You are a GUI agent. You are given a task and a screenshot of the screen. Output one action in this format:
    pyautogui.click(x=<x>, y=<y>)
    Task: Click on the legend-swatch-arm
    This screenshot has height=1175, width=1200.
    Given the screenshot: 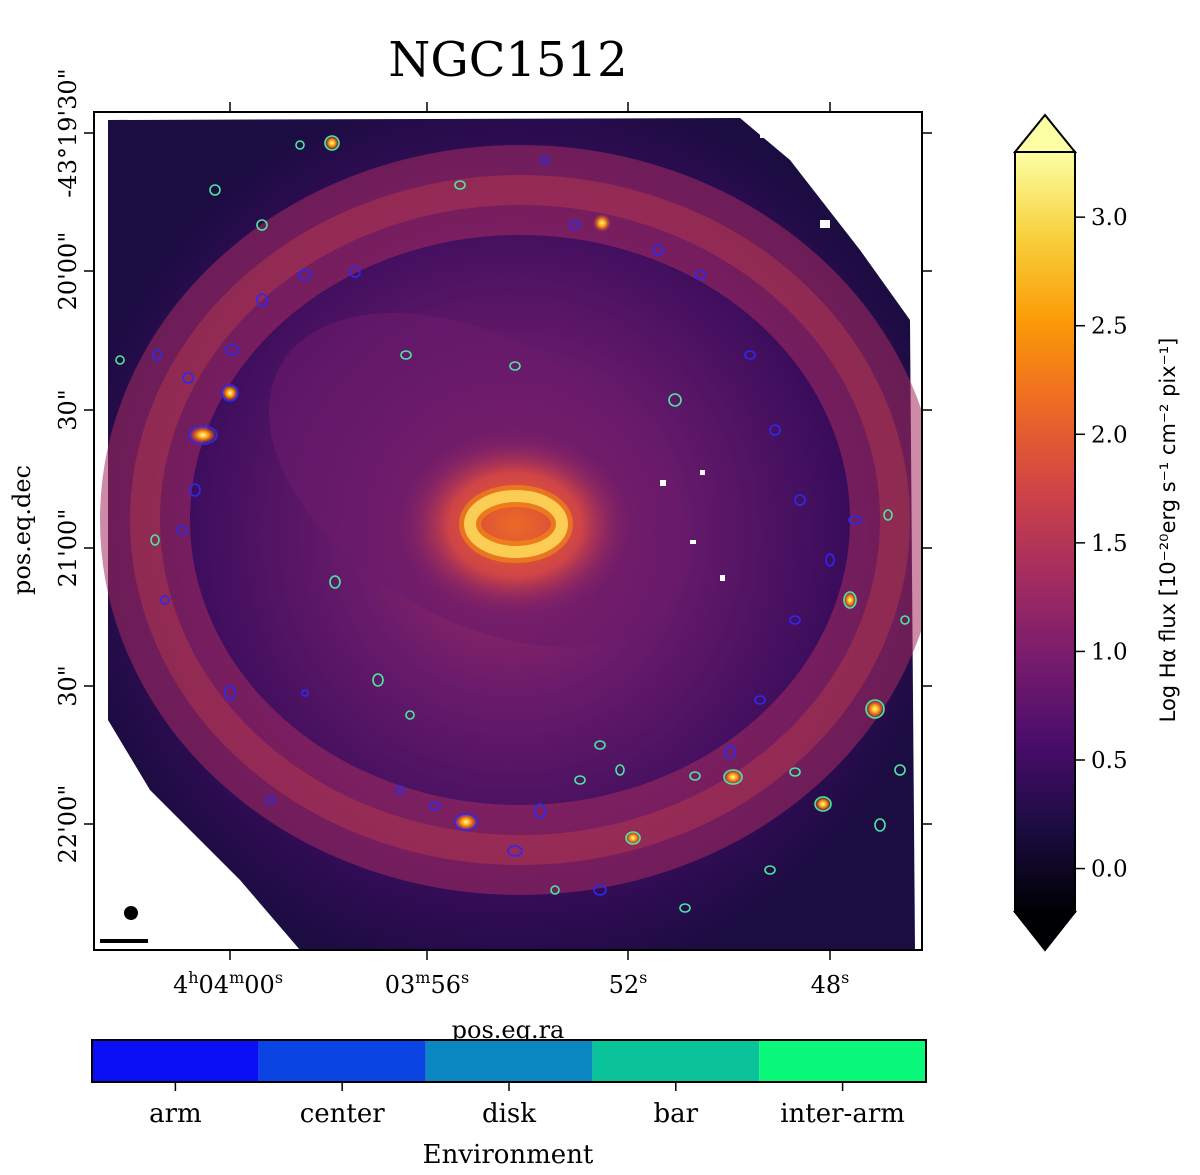 What is the action you would take?
    pyautogui.click(x=175, y=1061)
    